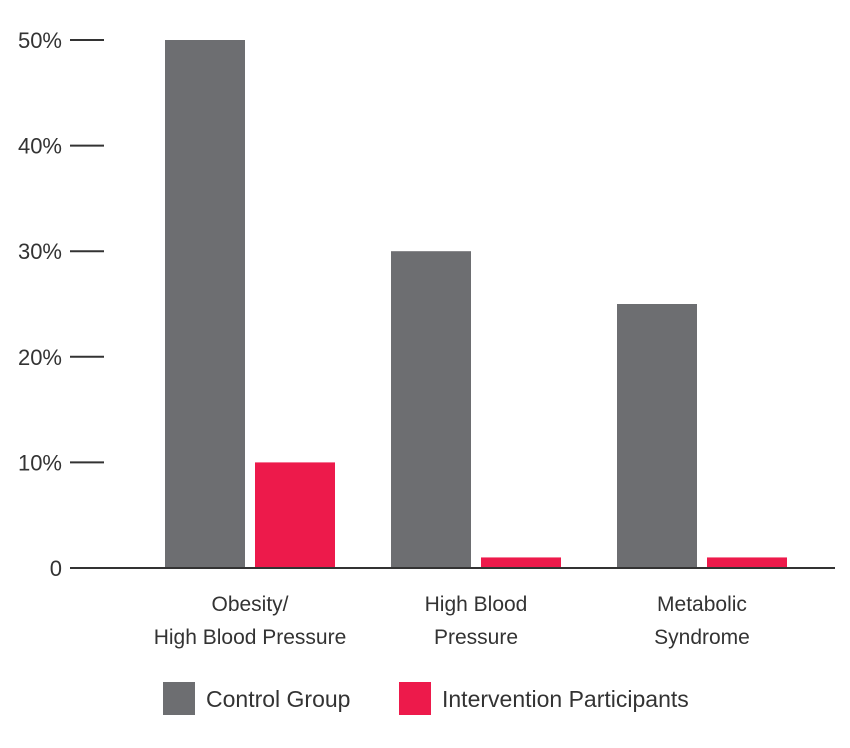  I want to click on y-tick-label: 10%, so click(40, 462).